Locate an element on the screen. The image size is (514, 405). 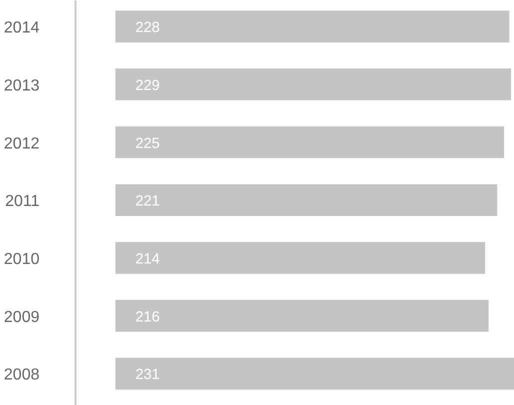
data-label: 225 is located at coordinates (147, 144).